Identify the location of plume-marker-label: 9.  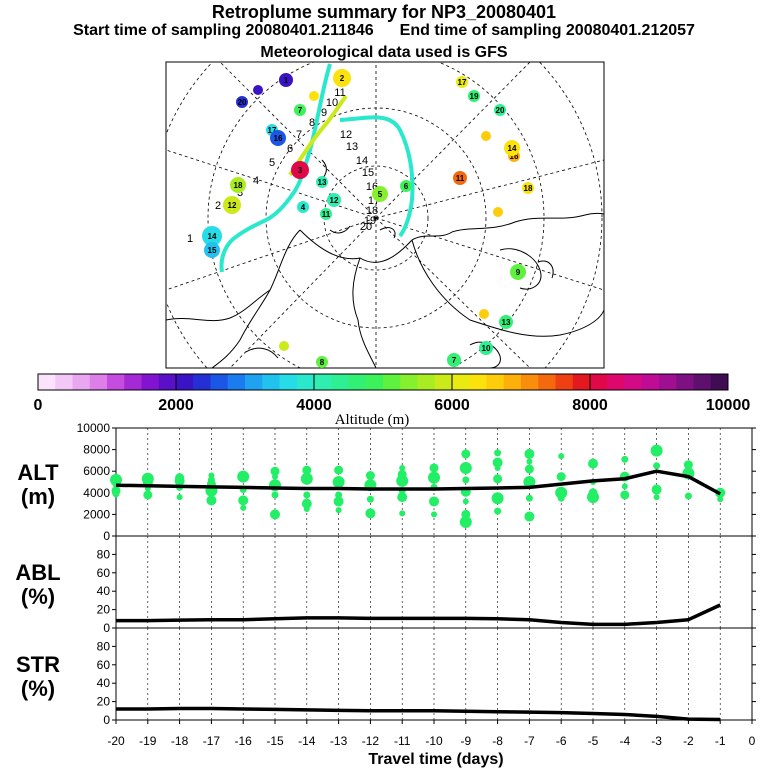
(518, 272).